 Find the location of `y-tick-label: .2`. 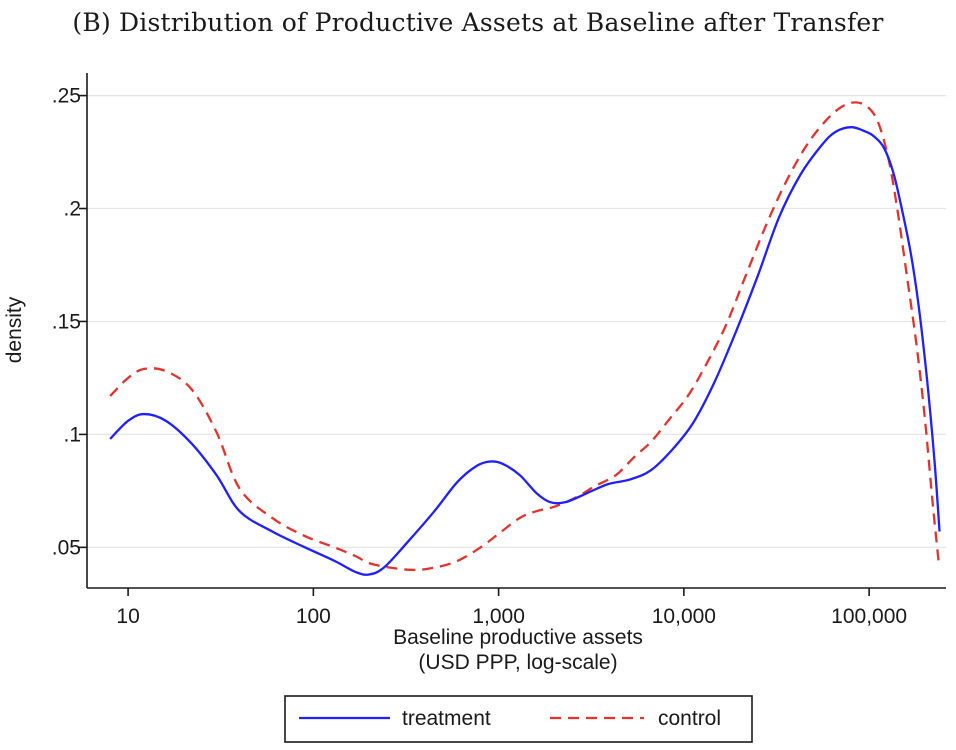

y-tick-label: .2 is located at coordinates (72, 209).